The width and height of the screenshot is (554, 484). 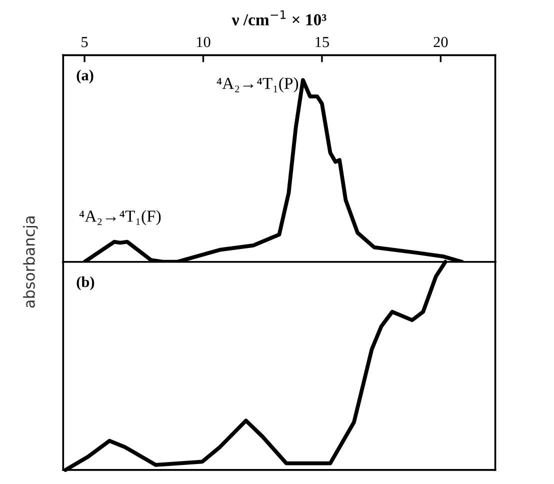 What do you see at coordinates (203, 42) in the screenshot?
I see `x-tick-label: 10` at bounding box center [203, 42].